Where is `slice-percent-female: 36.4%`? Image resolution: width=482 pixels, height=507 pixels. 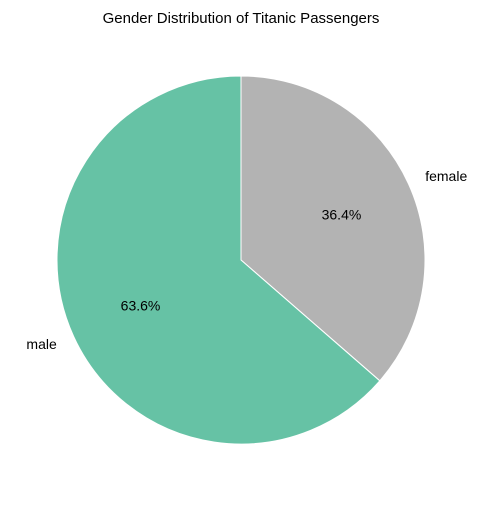 slice-percent-female: 36.4% is located at coordinates (342, 214).